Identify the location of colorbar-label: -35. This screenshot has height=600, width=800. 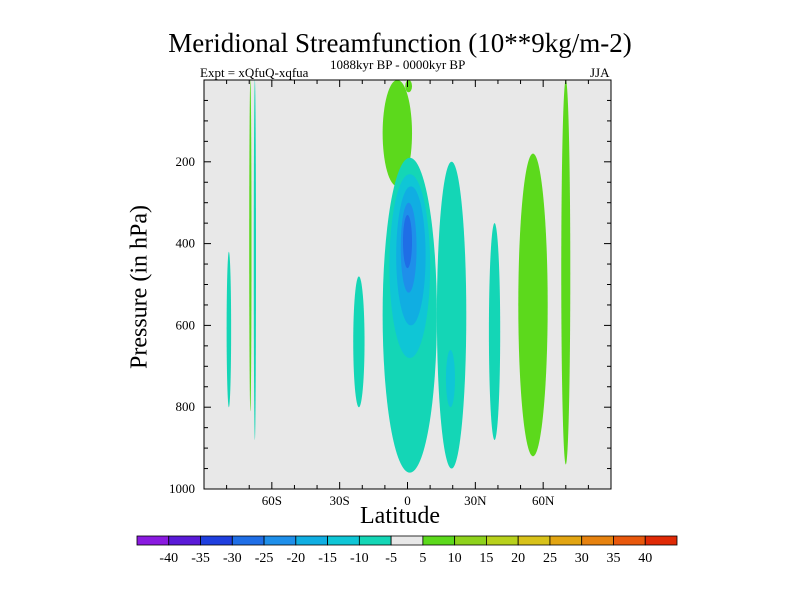
(200, 558).